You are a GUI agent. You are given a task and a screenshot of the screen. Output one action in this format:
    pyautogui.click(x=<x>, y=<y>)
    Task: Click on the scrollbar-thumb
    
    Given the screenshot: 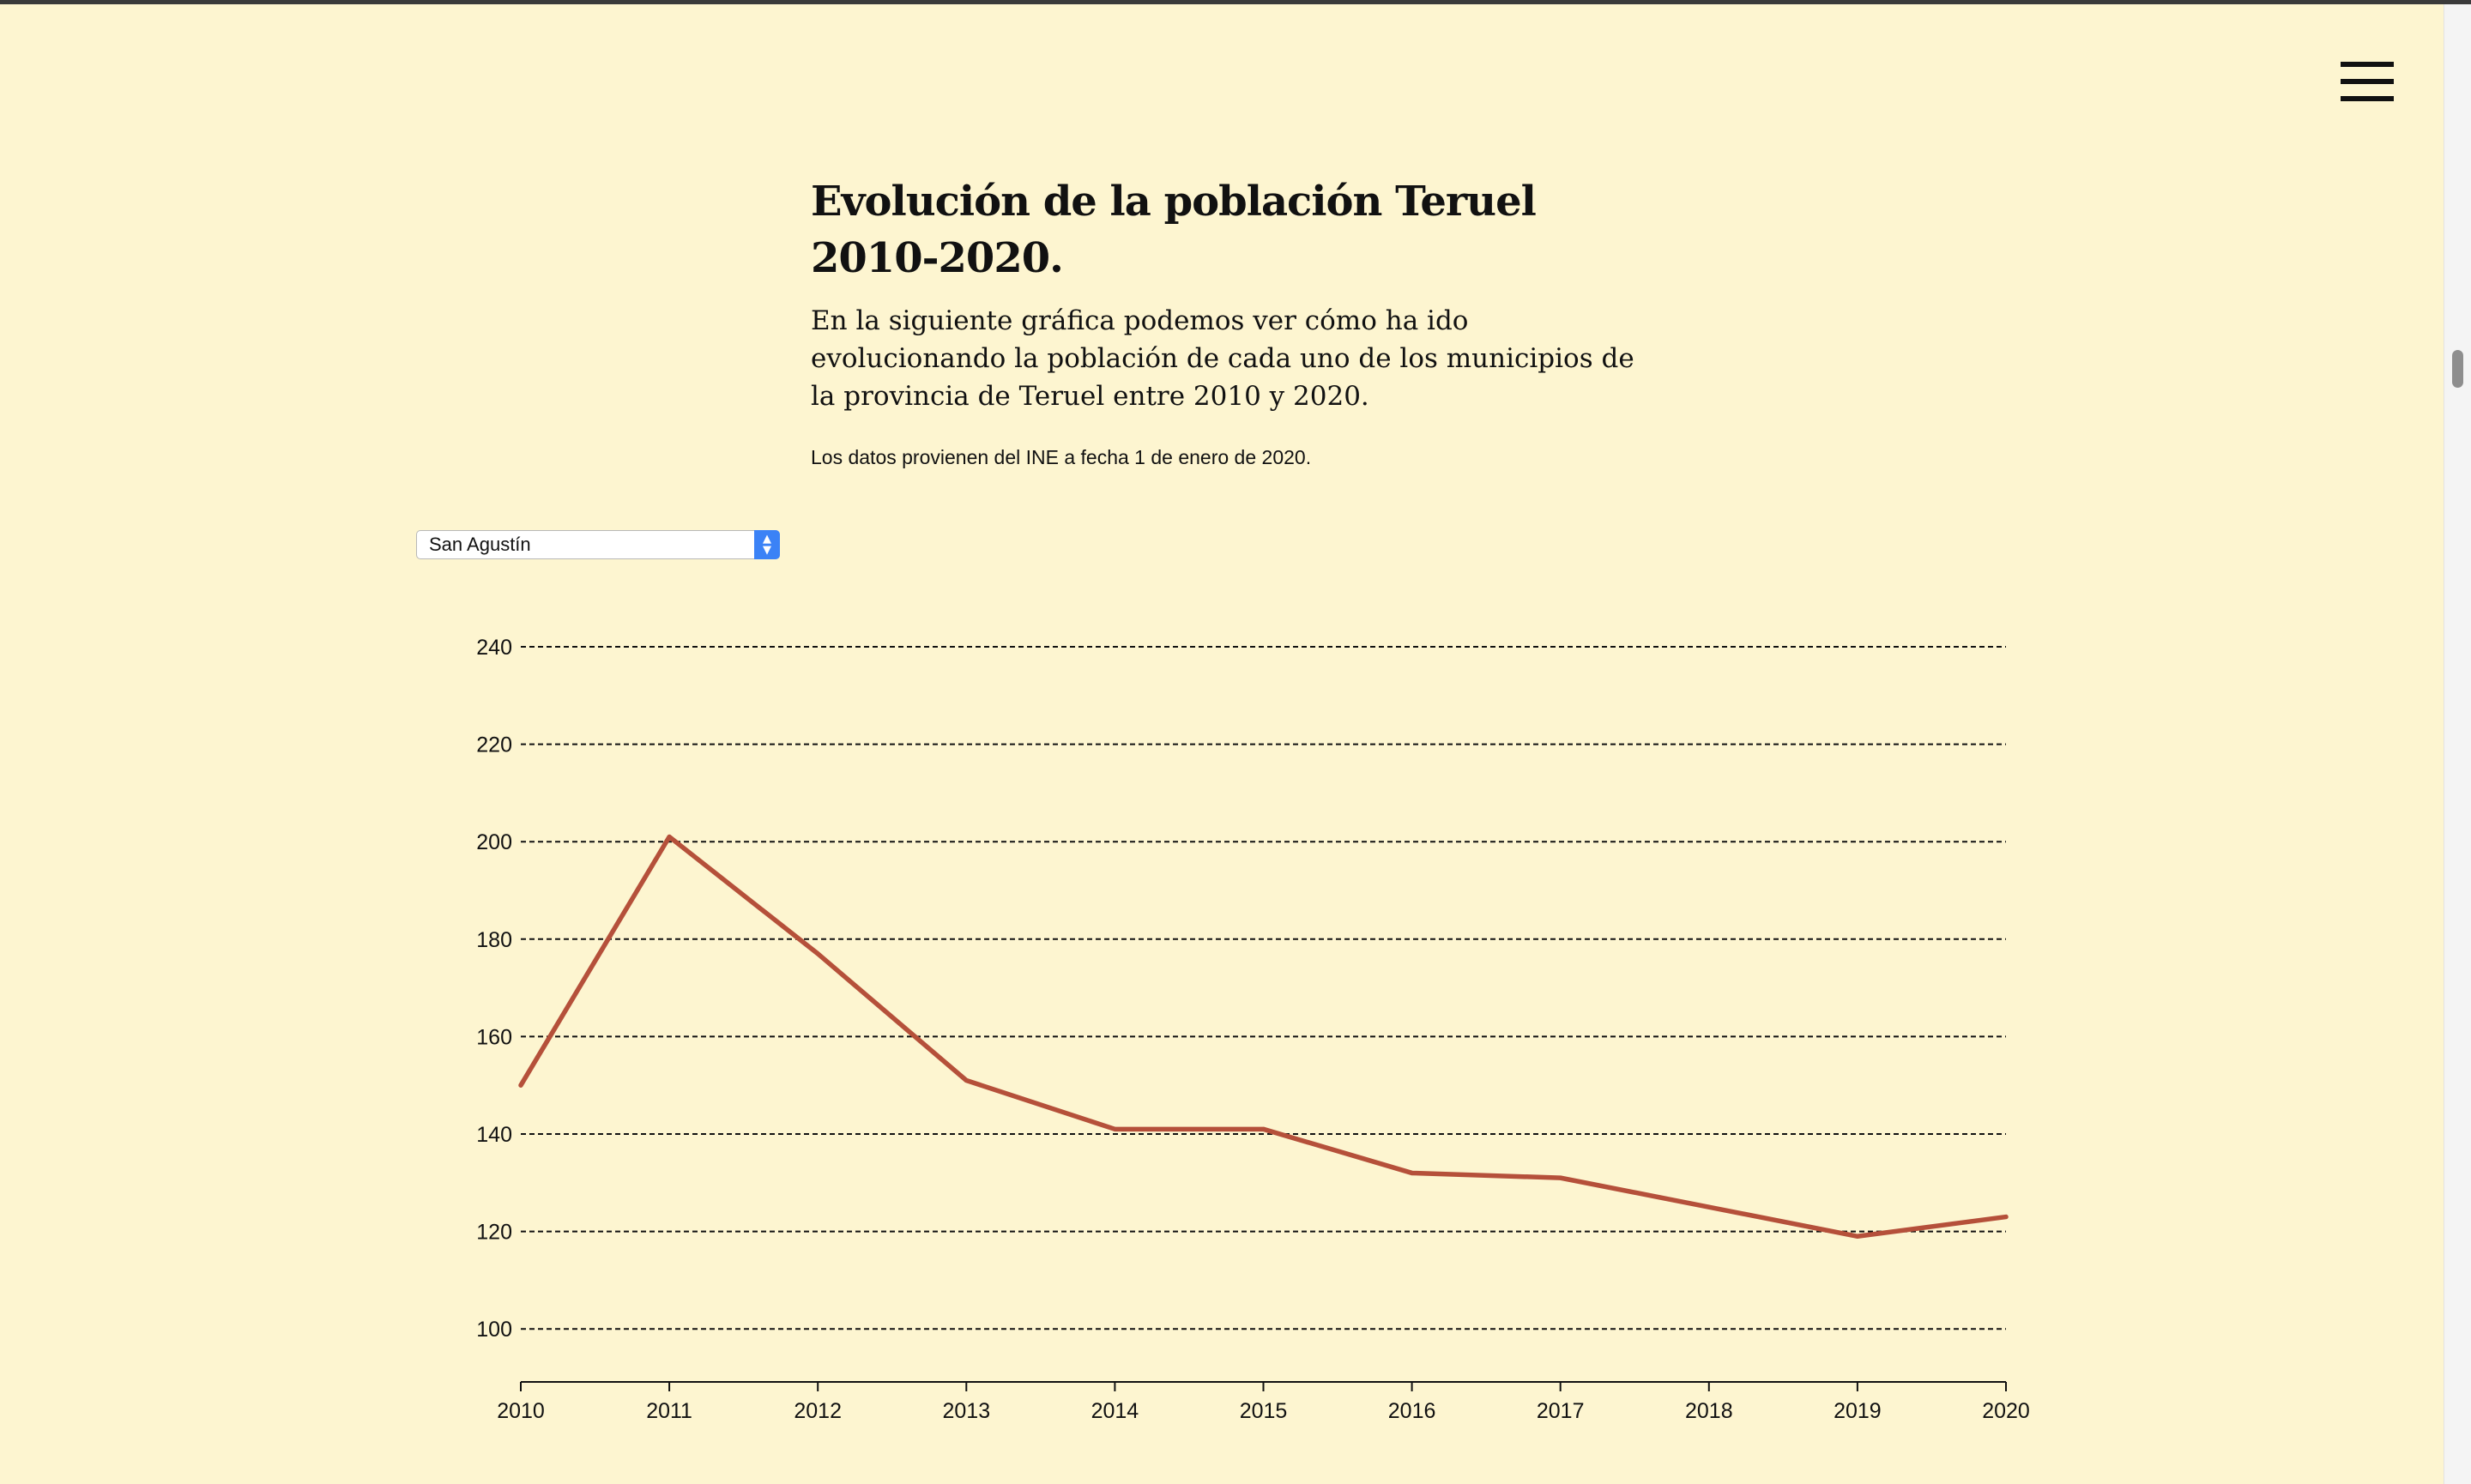 What is the action you would take?
    pyautogui.click(x=2457, y=369)
    